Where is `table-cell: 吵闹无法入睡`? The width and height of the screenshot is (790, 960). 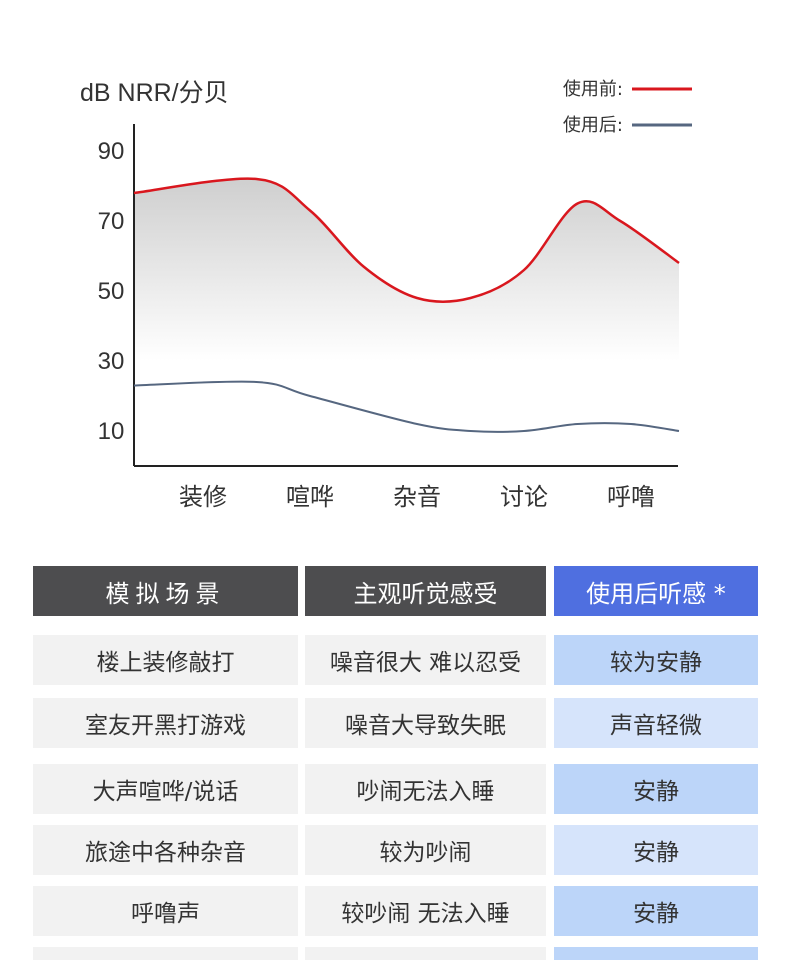
table-cell: 吵闹无法入睡 is located at coordinates (425, 789).